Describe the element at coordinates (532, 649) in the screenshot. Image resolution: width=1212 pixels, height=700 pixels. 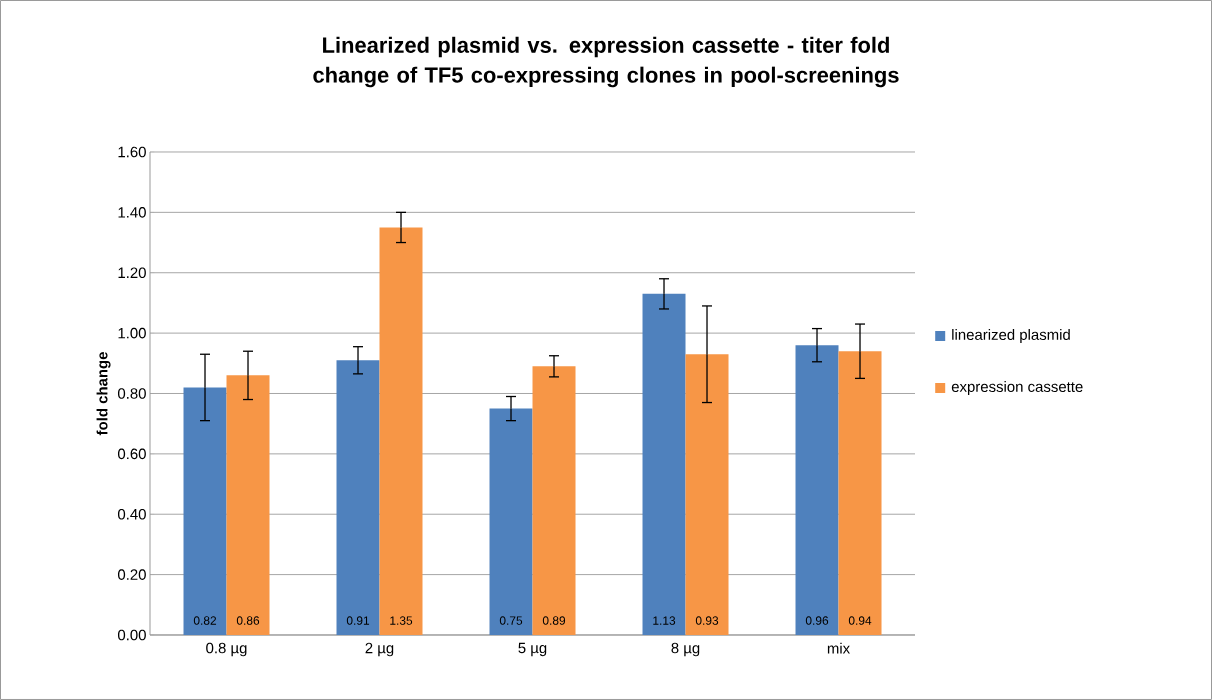
I see `x-tick-label: 5 µg` at that location.